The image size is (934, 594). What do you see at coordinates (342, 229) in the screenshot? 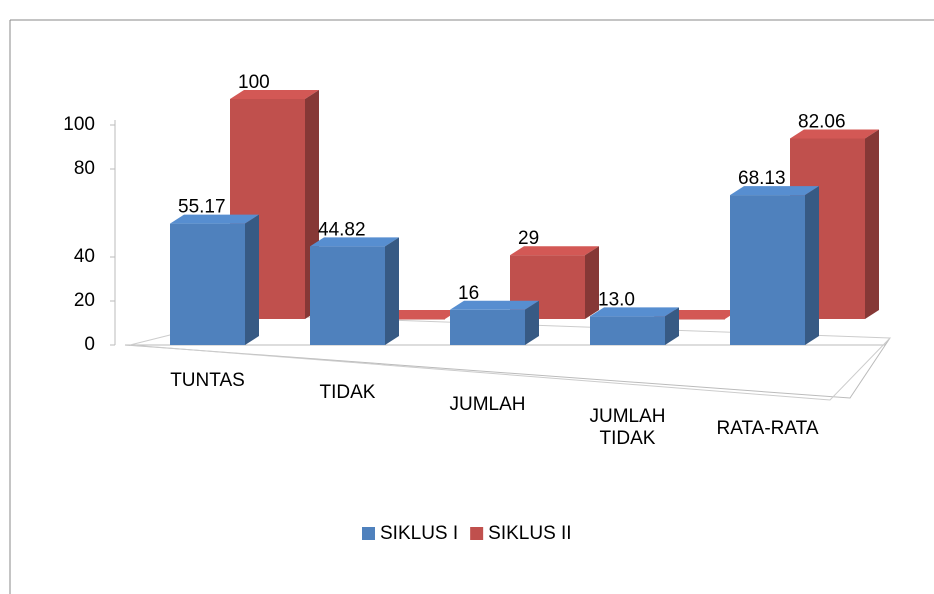
I see `data-label: 44.82` at bounding box center [342, 229].